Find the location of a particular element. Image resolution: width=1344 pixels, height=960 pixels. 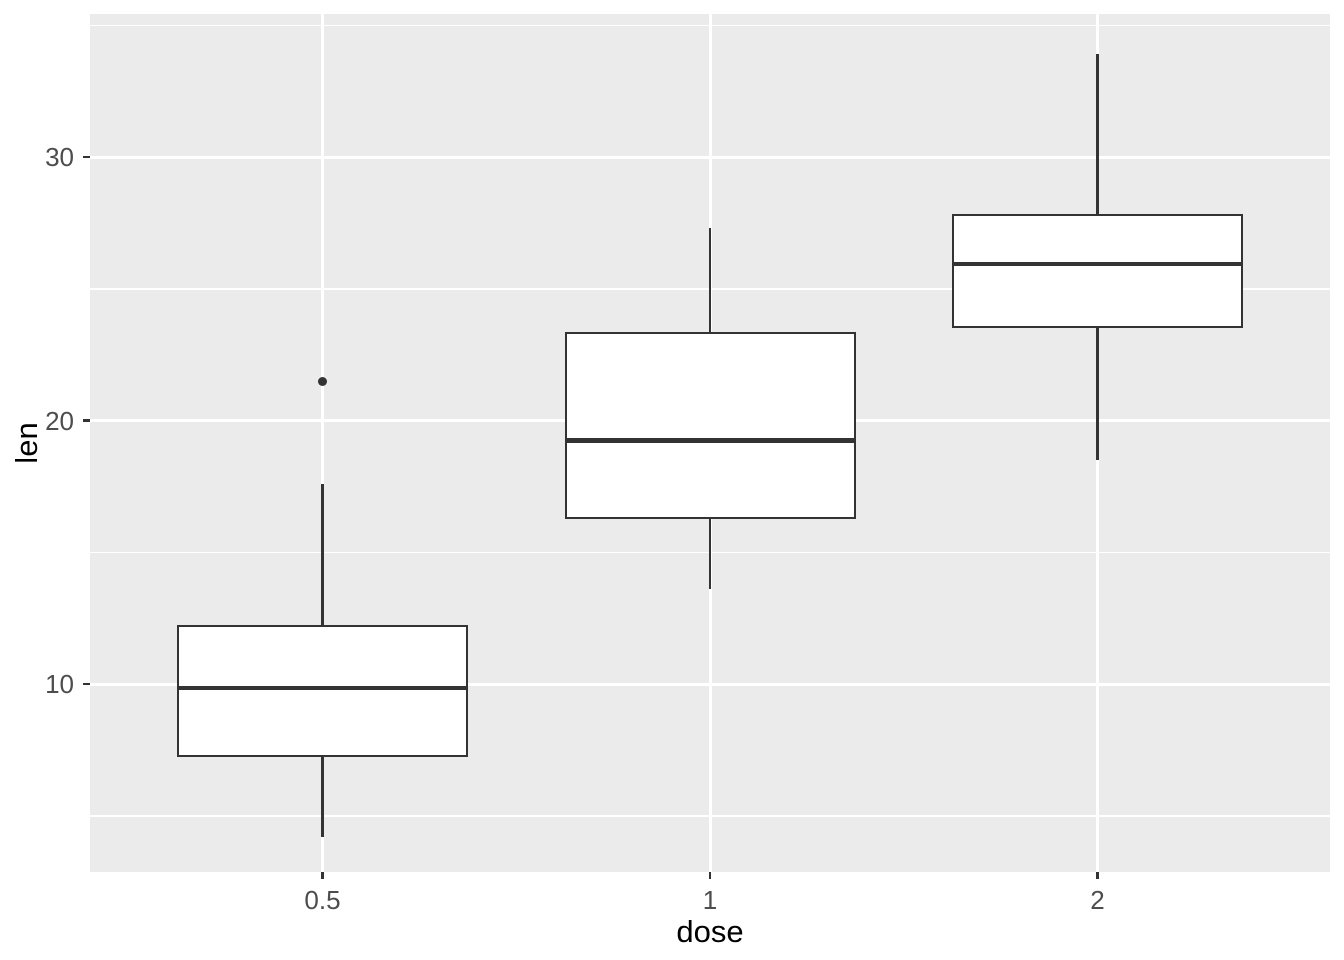

x-tick-label-1: 1 is located at coordinates (710, 900).